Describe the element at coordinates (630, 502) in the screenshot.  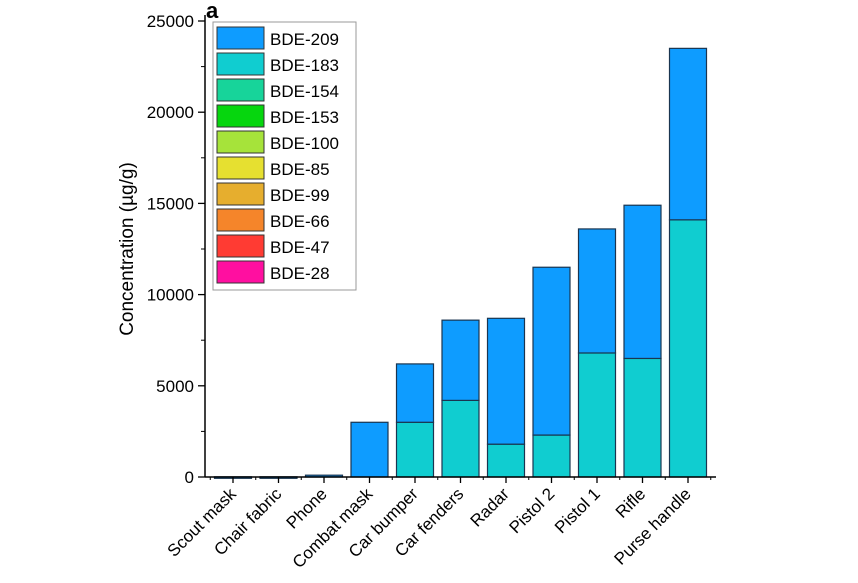
I see `x-tick-label: Rifle` at that location.